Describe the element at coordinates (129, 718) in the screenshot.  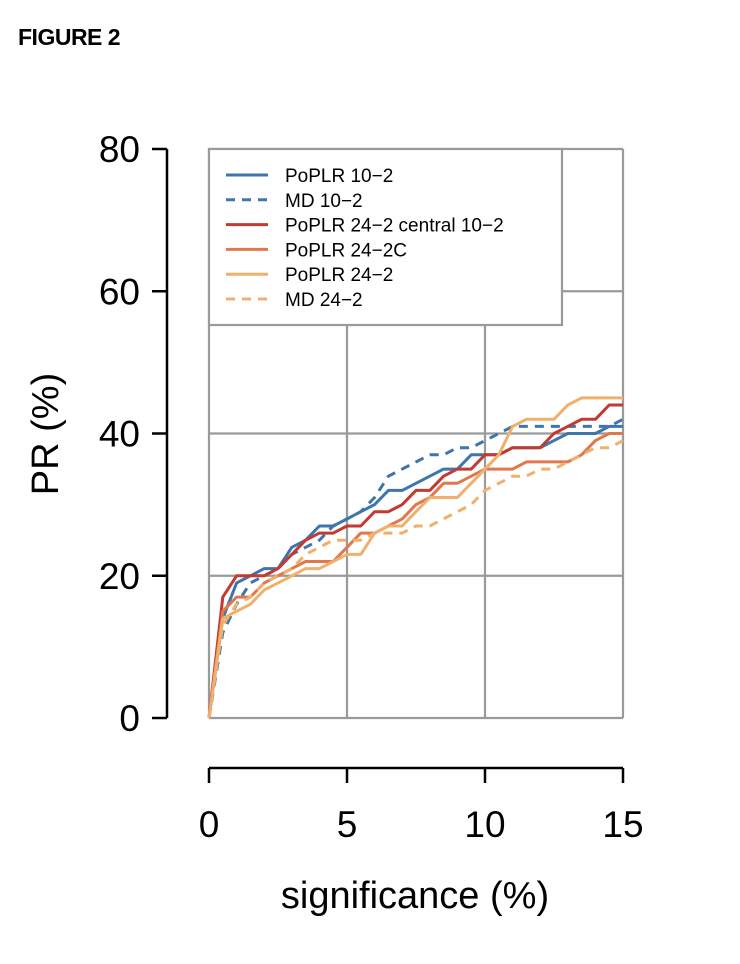
I see `y-tick-label: 0` at that location.